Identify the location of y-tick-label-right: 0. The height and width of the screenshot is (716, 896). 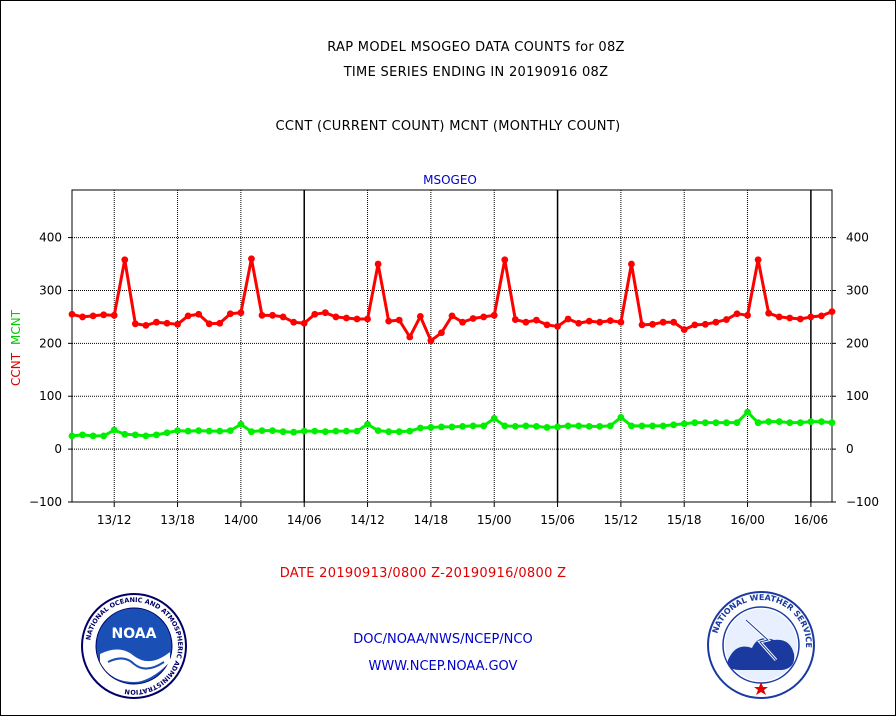
(850, 449).